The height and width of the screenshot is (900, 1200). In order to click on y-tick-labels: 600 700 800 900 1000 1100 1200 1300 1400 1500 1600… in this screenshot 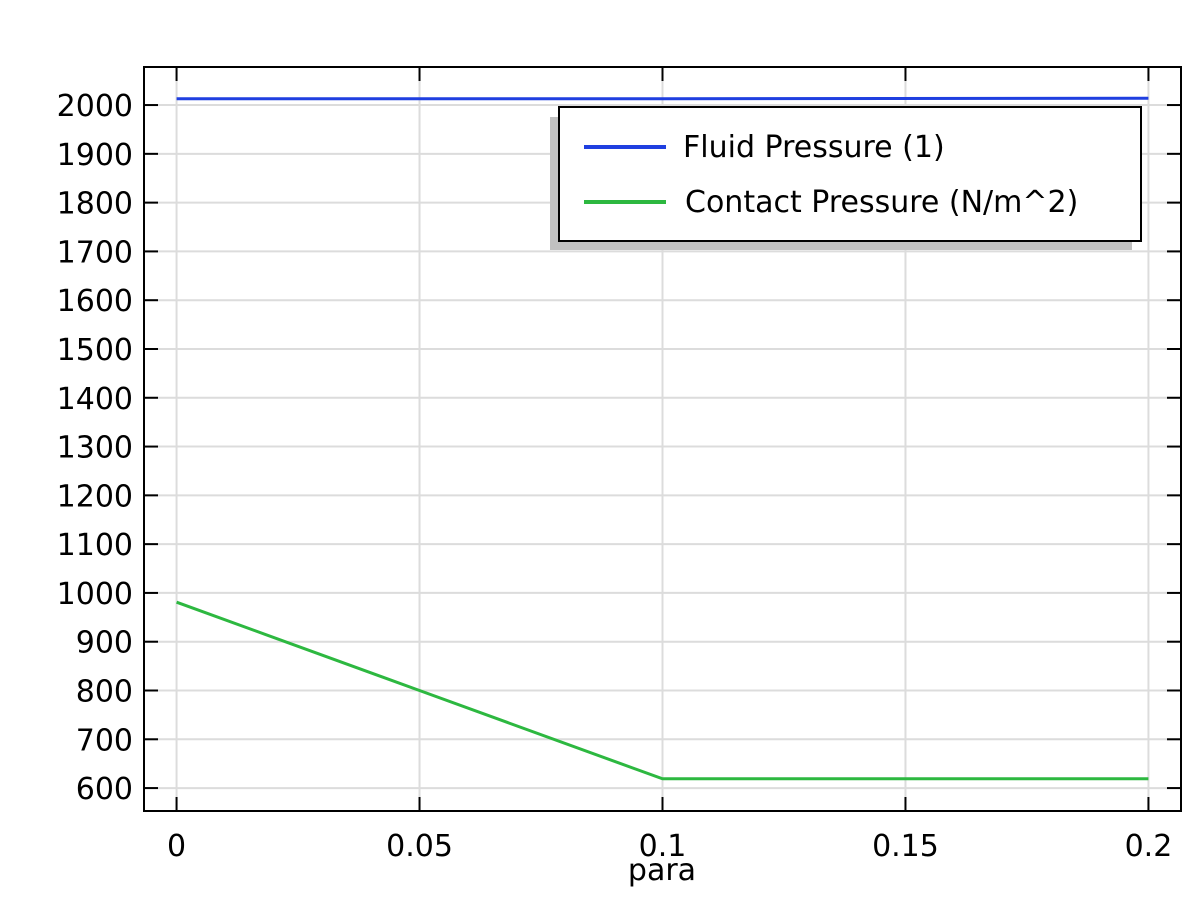, I will do `click(95, 448)`.